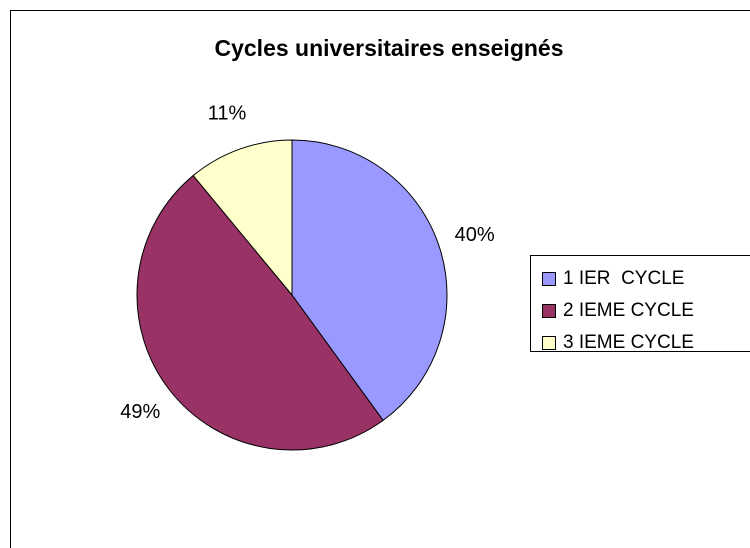 The height and width of the screenshot is (548, 750). What do you see at coordinates (623, 278) in the screenshot?
I see `legend-label: 1 IER CYCLE` at bounding box center [623, 278].